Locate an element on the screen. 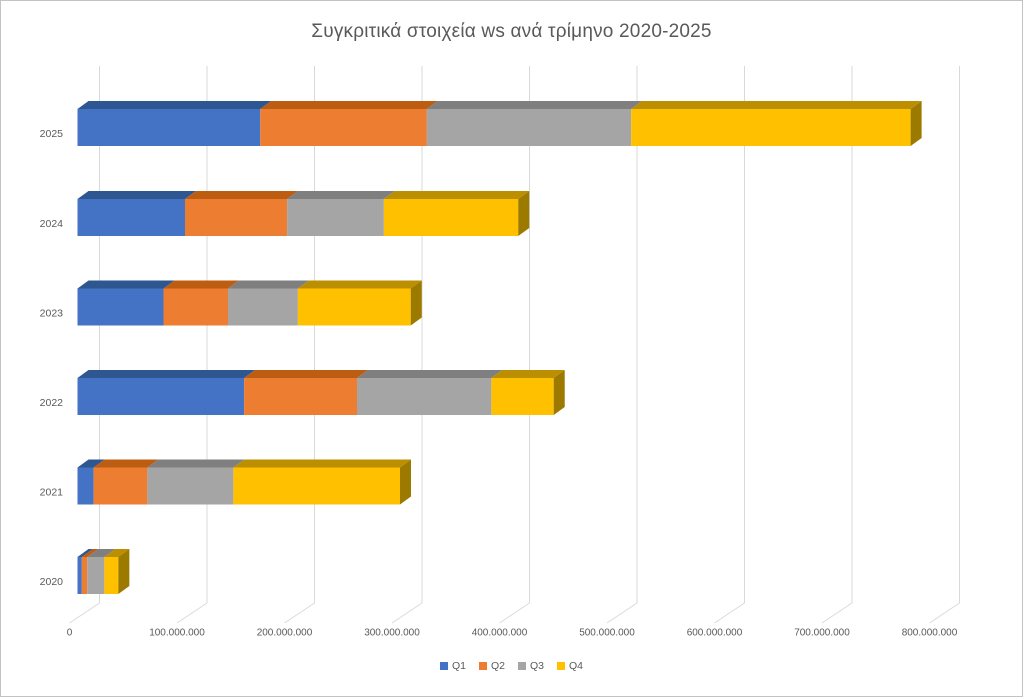 The image size is (1023, 697). bar-2023-Q3-top-face is located at coordinates (268, 284).